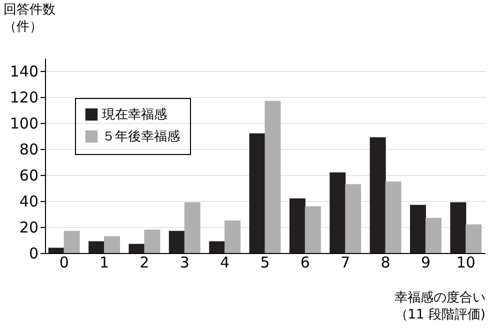 The width and height of the screenshot is (495, 330). What do you see at coordinates (28, 201) in the screenshot?
I see `y-tick-label: 40` at bounding box center [28, 201].